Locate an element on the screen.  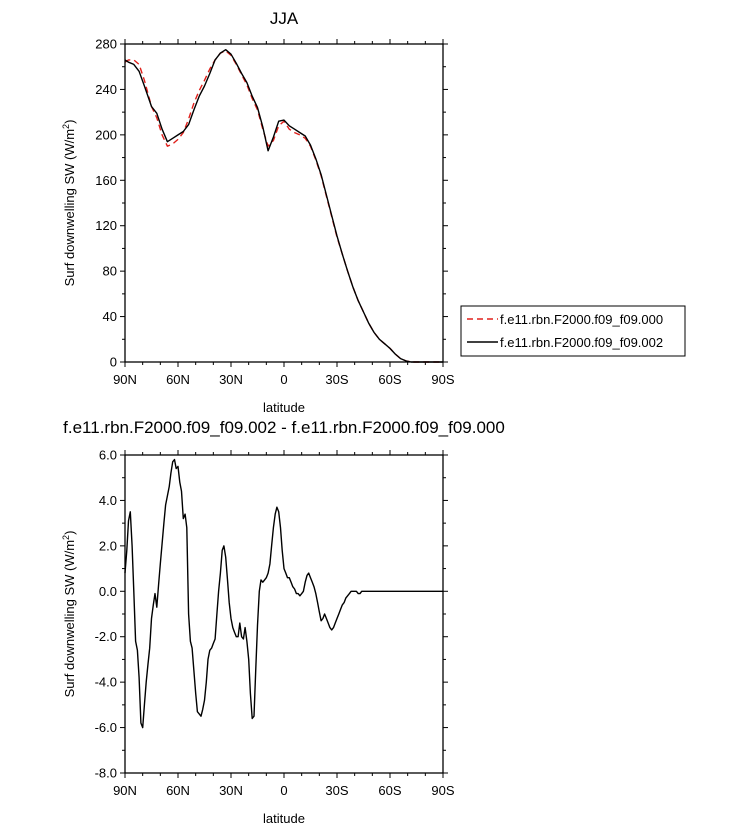
y-tick-label: 160 is located at coordinates (106, 180).